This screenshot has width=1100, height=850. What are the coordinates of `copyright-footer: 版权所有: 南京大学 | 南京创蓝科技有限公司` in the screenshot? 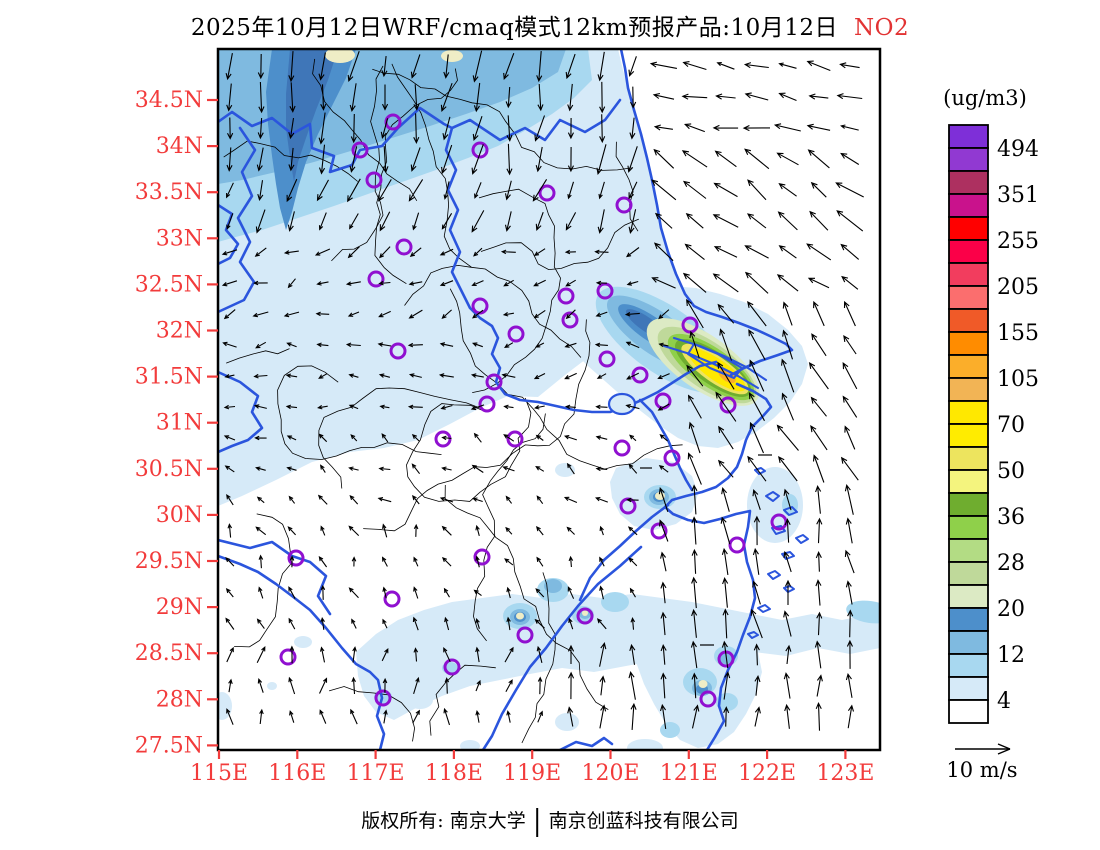 It's located at (550, 821).